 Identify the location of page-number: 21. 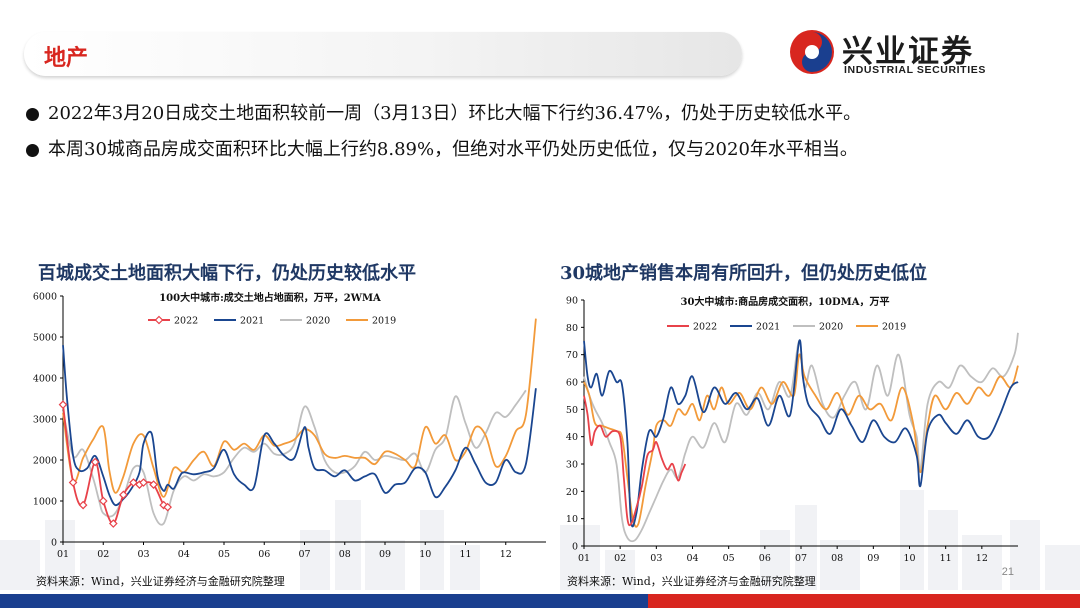
(1007, 572).